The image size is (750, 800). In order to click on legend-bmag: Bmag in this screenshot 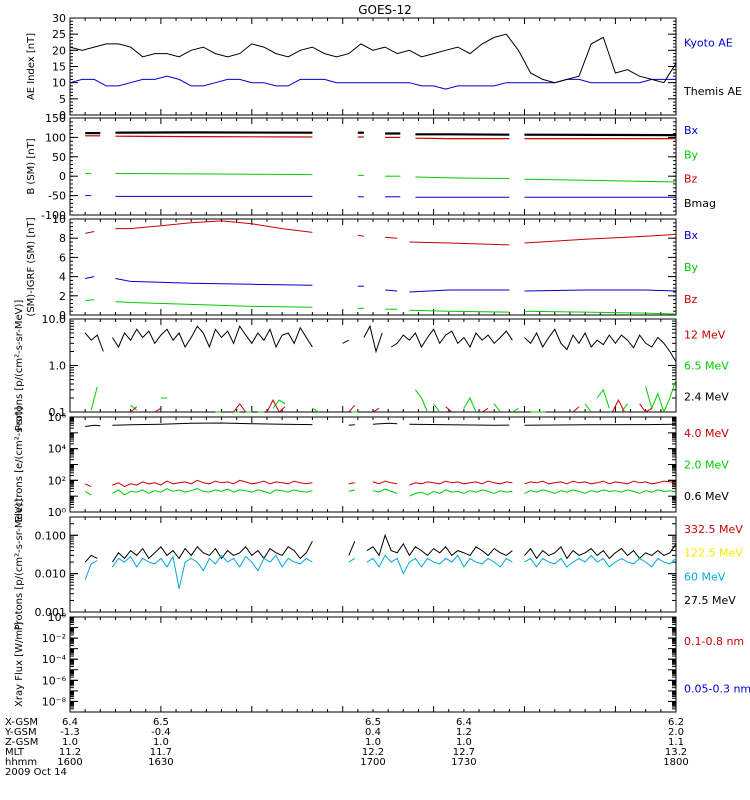, I will do `click(700, 203)`.